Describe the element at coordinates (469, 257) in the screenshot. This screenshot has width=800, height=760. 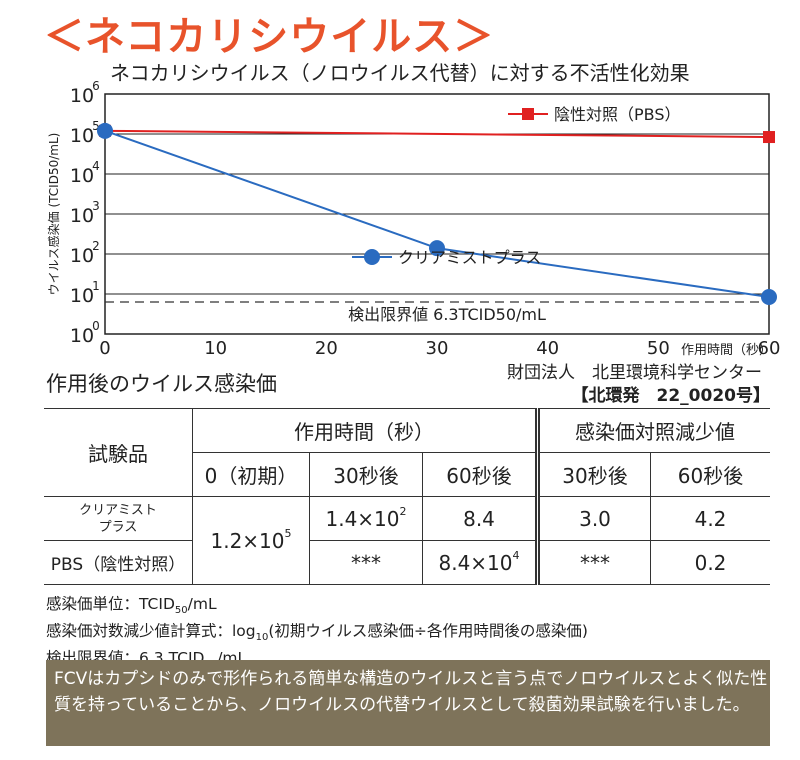
I see `legend-label: クリアミストプラス` at that location.